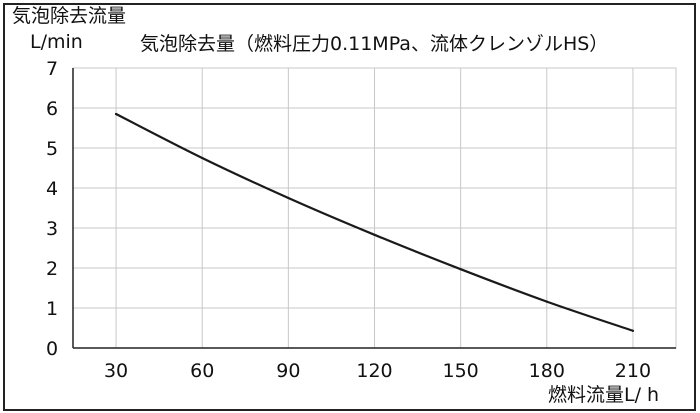  Describe the element at coordinates (52, 189) in the screenshot. I see `y-tick-label: 4` at that location.